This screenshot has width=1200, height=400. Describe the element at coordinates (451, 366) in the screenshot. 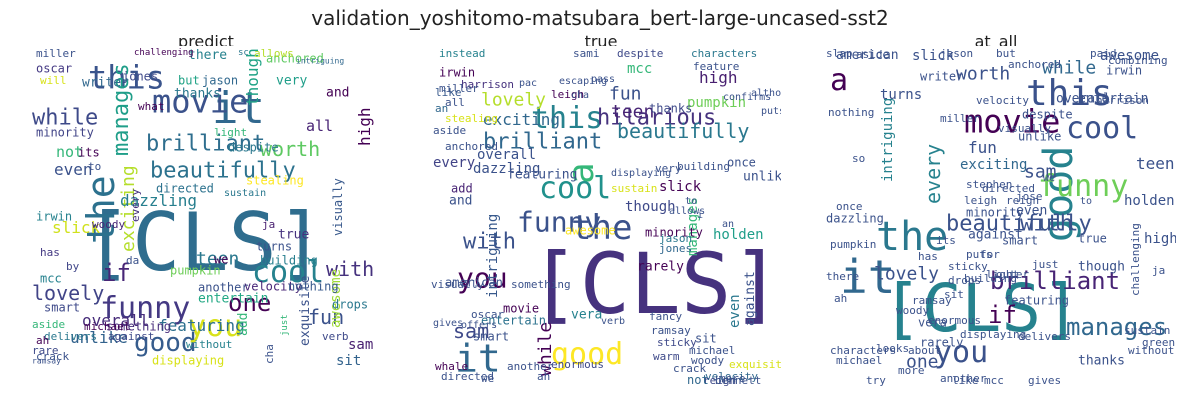

I see `cloud-word: whale` at that location.